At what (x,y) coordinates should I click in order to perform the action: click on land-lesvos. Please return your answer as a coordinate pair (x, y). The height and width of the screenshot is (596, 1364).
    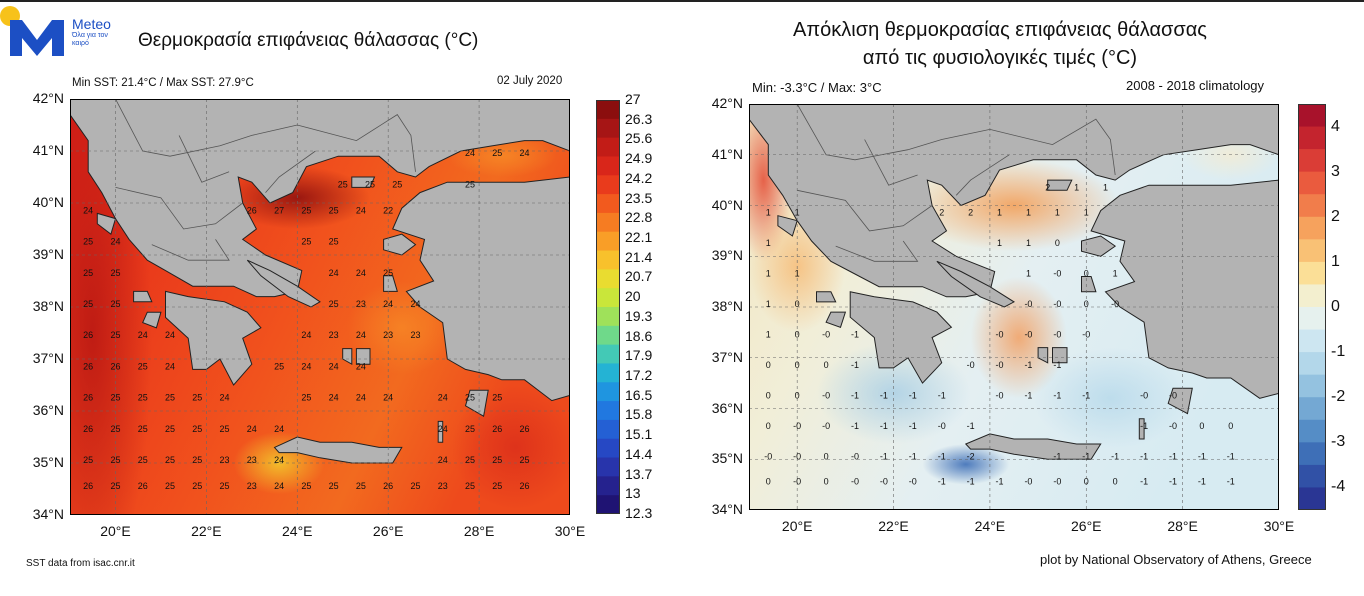
    Looking at the image, I should click on (1099, 246).